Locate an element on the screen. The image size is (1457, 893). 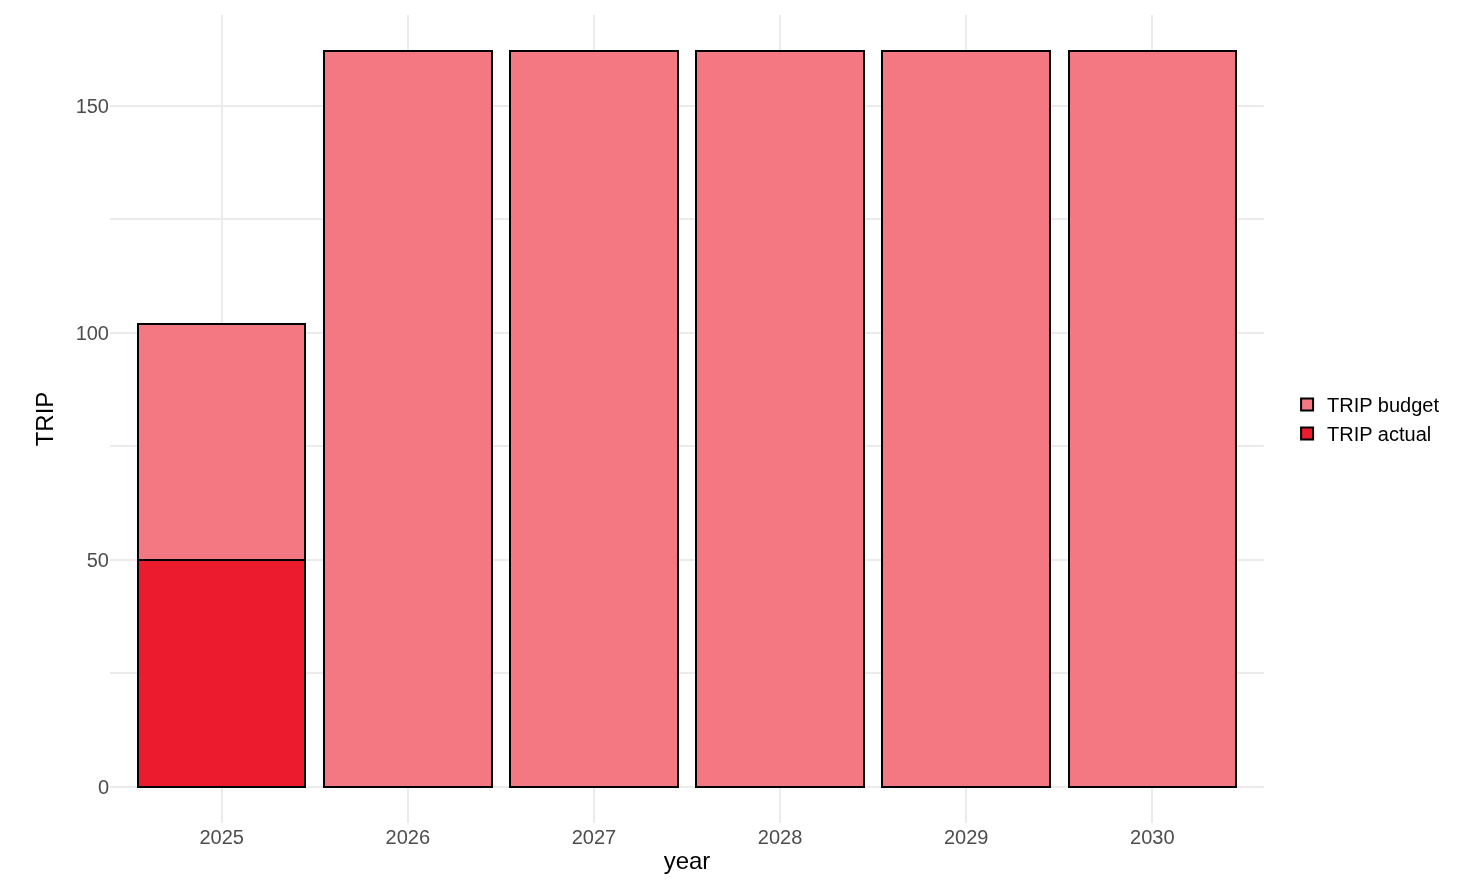
x-tick-label: 2026 is located at coordinates (408, 837).